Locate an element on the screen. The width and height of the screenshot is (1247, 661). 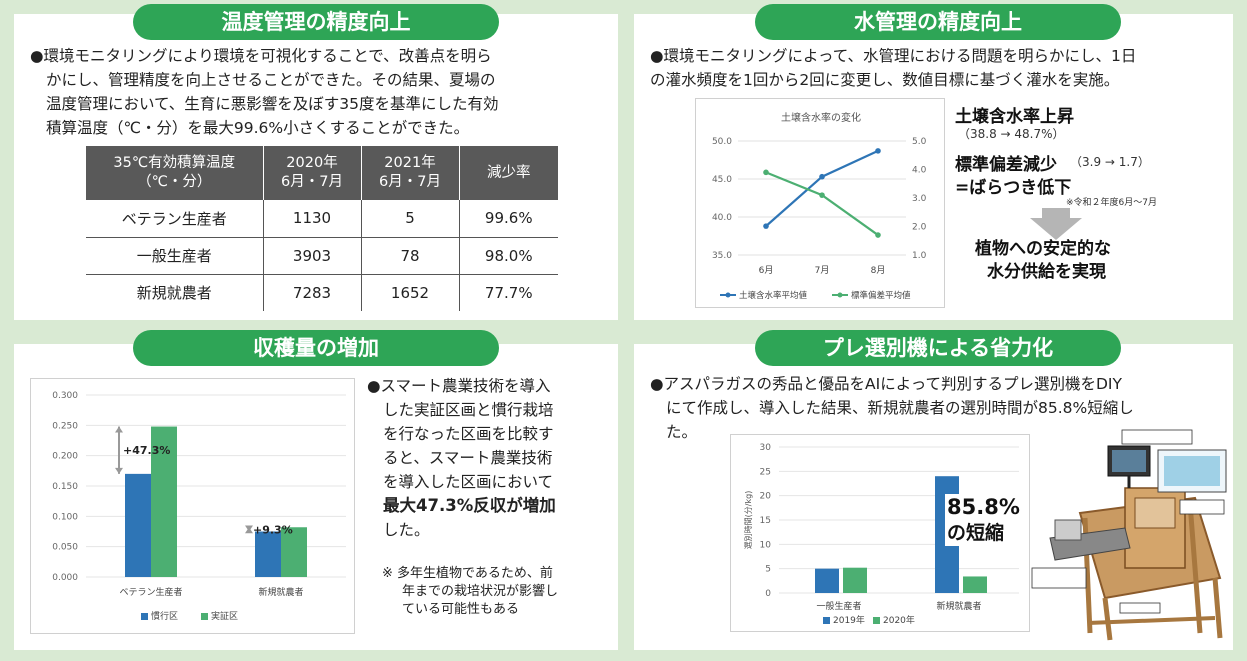
text-line: ●スマート農業技術を導入 is located at coordinates (459, 386).